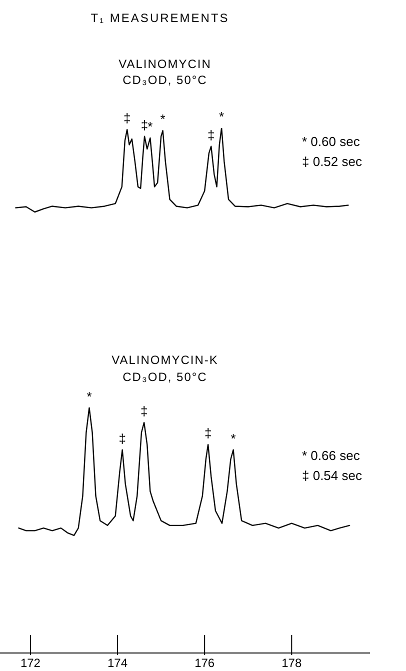 The height and width of the screenshot is (671, 406). Describe the element at coordinates (165, 80) in the screenshot. I see `text: CD₃OD, 50°C` at that location.